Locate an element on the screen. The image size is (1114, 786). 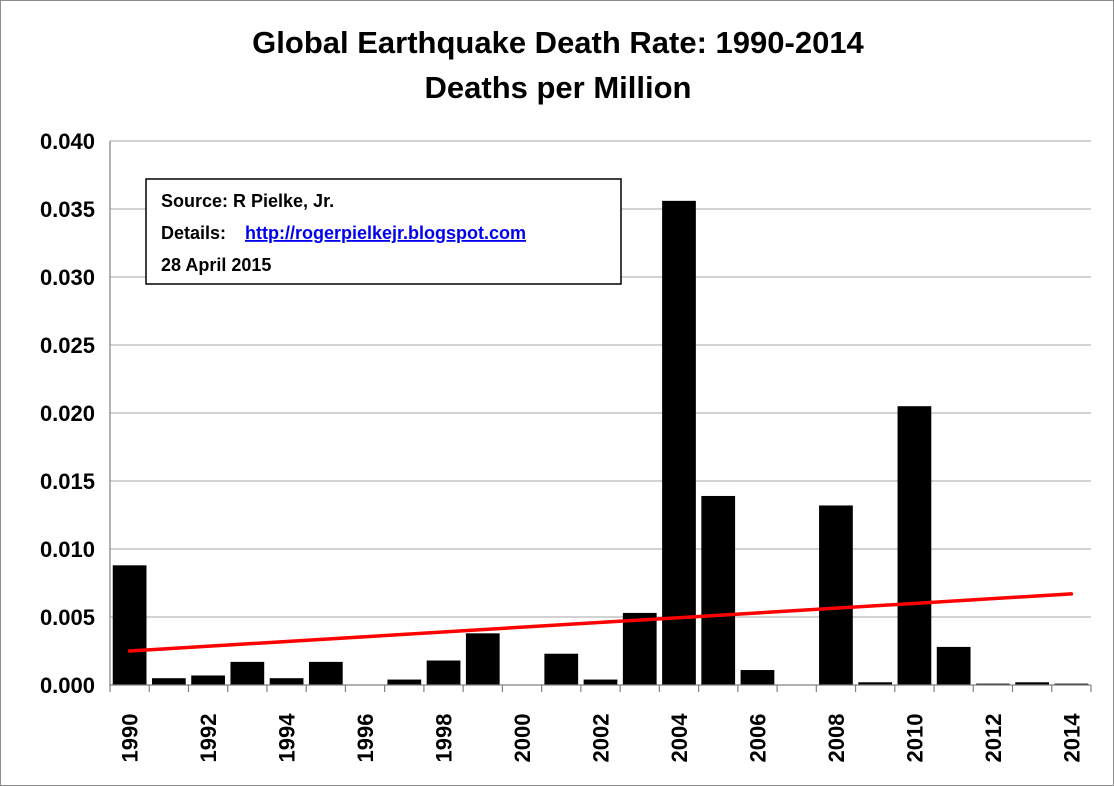
y-tick-label: 0.035 is located at coordinates (67, 209).